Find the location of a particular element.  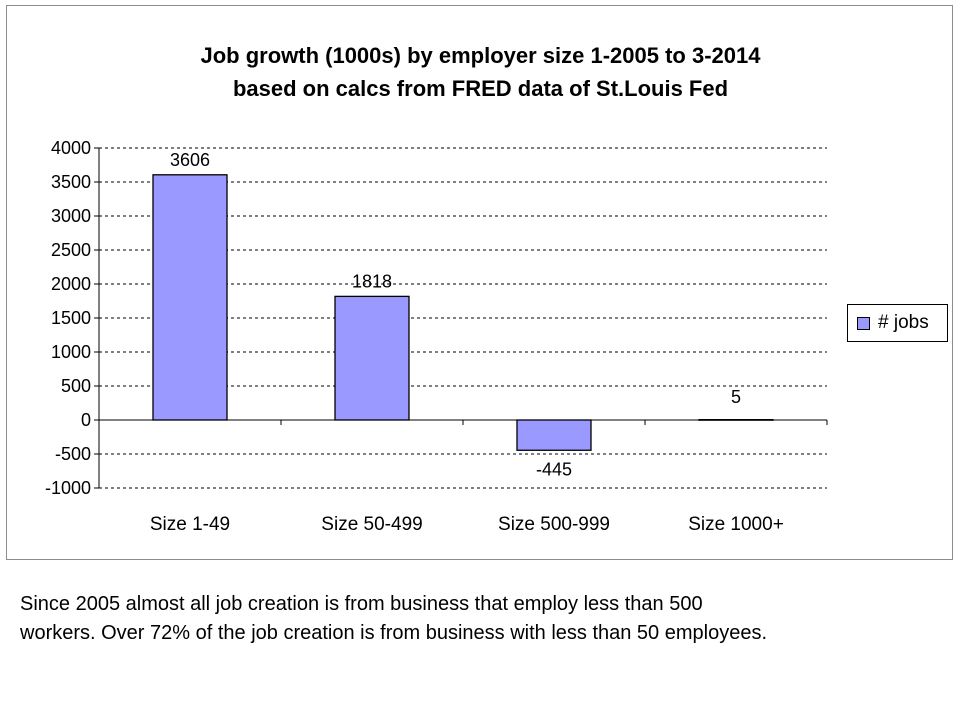

data-label: 1818 is located at coordinates (372, 281).